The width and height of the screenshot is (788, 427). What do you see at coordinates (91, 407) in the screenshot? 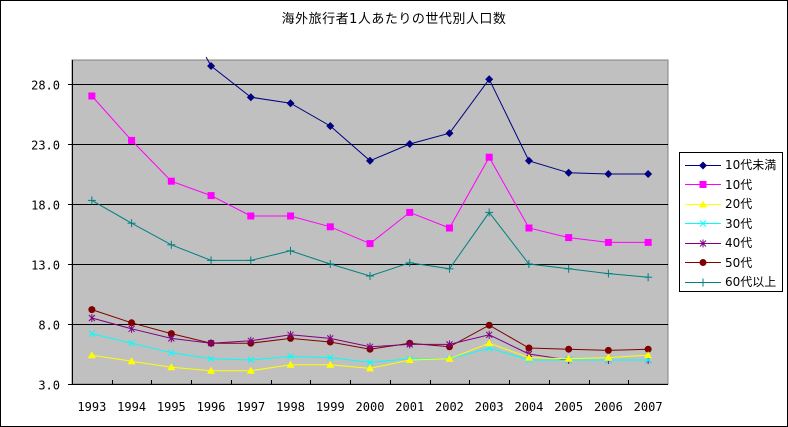
I see `x-tick-label: 1993` at bounding box center [91, 407].